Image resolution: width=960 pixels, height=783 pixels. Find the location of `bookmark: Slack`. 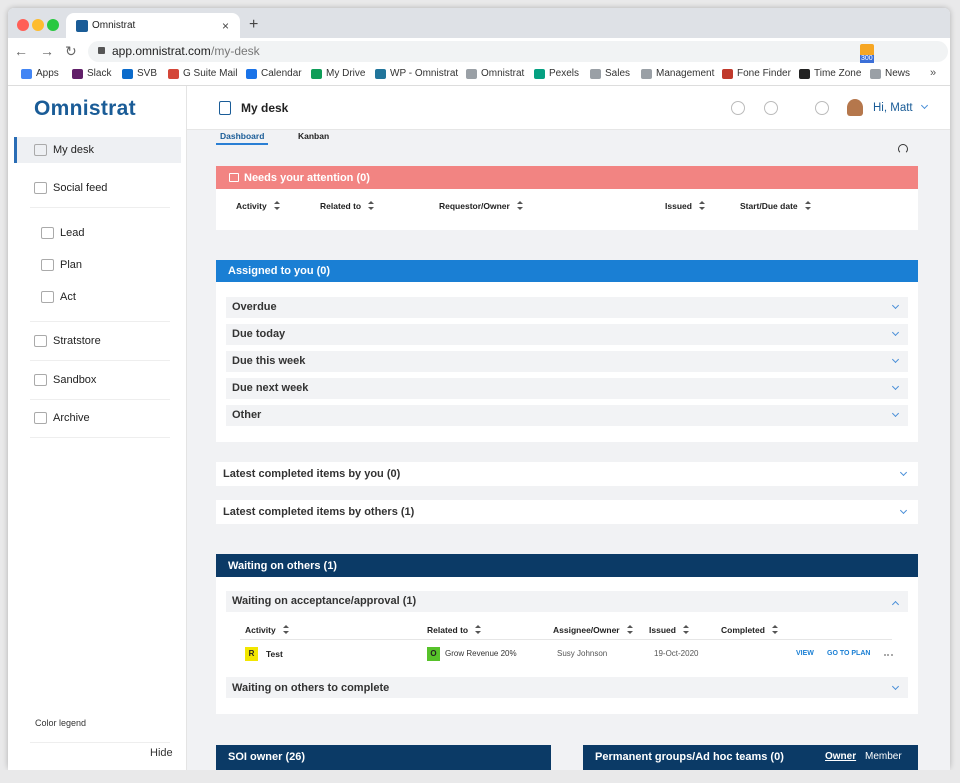

bookmark: Slack is located at coordinates (99, 73).